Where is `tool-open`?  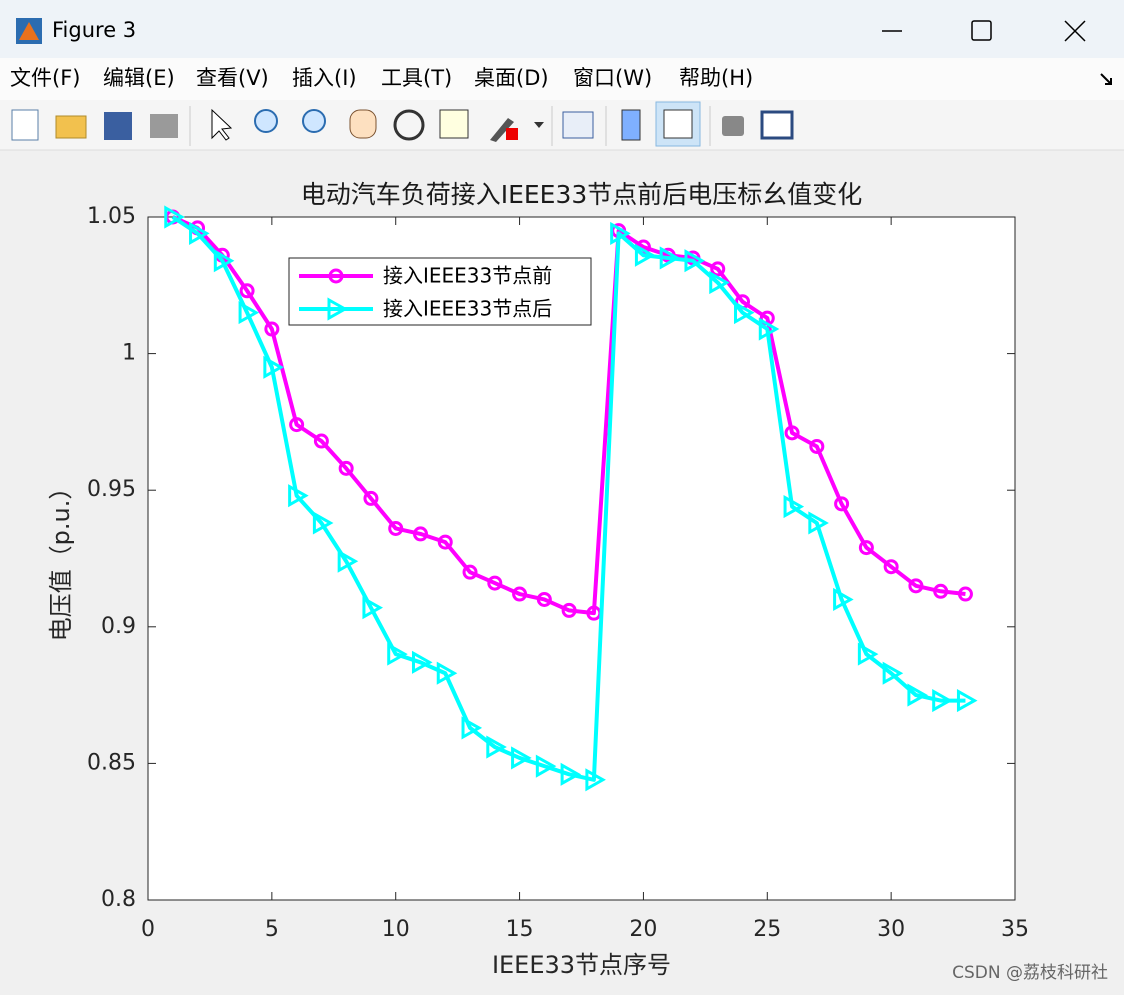
tool-open is located at coordinates (71, 127).